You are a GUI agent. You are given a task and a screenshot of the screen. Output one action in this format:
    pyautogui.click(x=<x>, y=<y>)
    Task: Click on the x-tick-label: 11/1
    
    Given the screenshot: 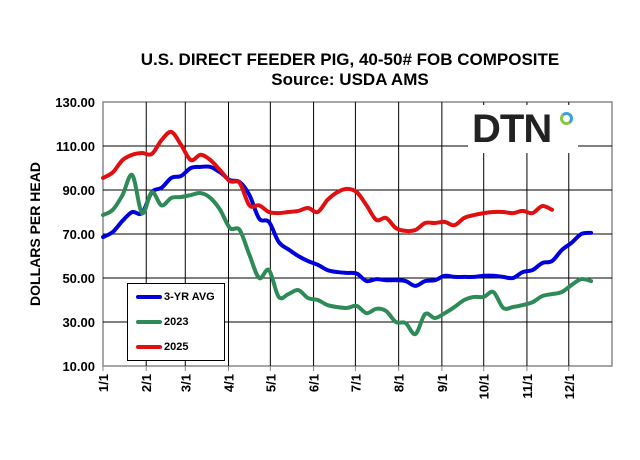 What is the action you would take?
    pyautogui.click(x=527, y=386)
    